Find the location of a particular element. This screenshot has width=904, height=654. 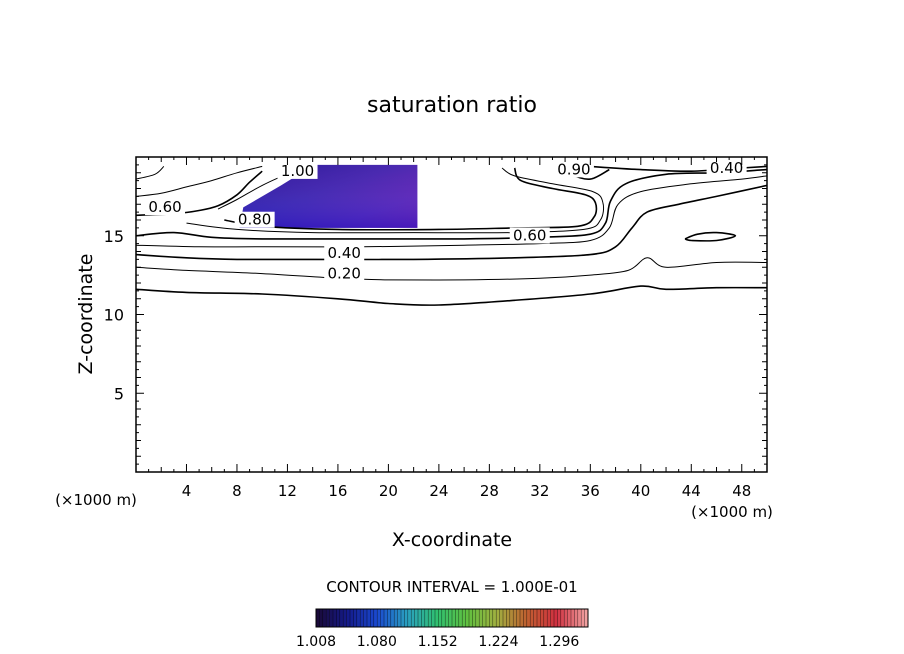

x-tick-label: 8 is located at coordinates (237, 491).